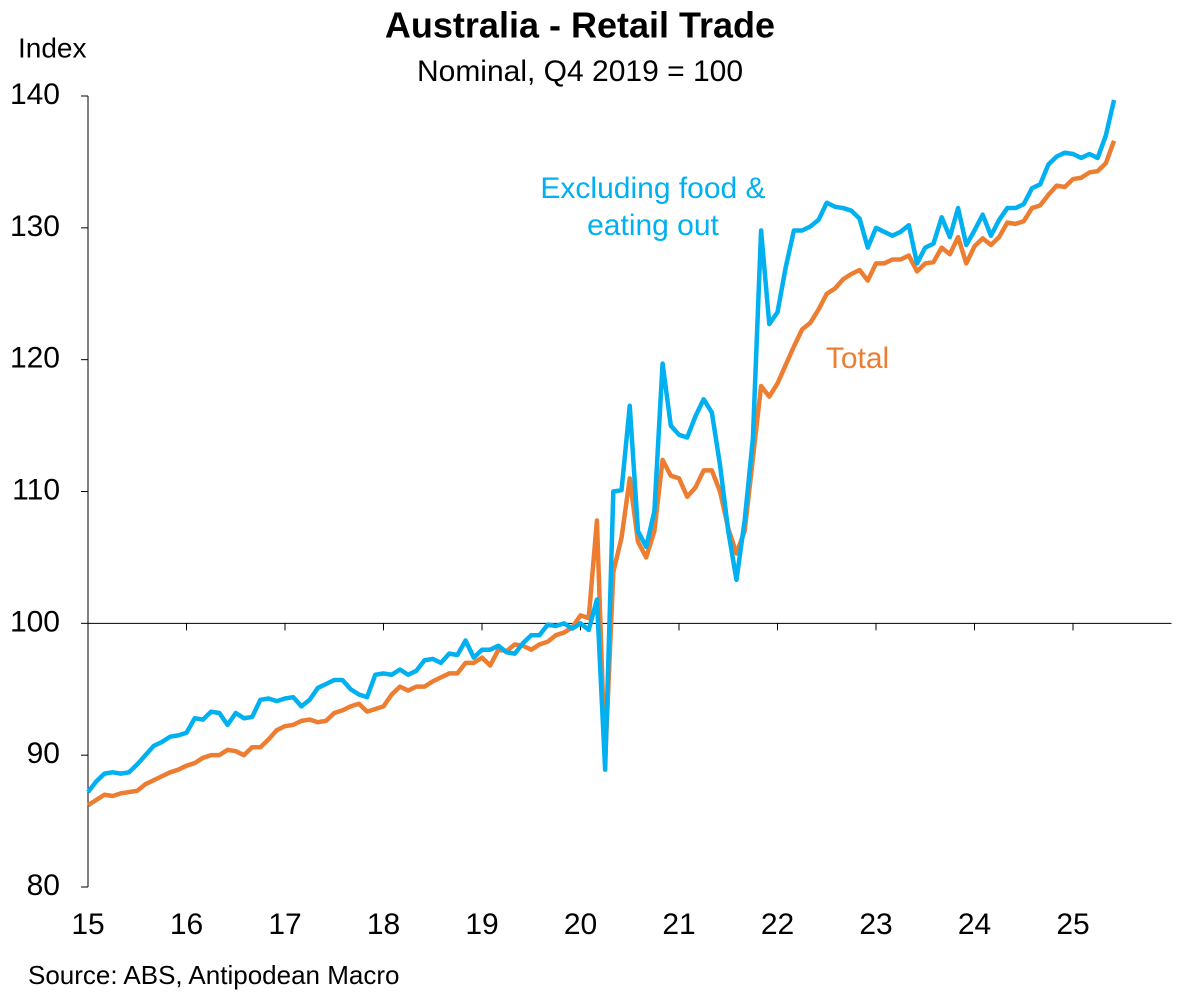 Image resolution: width=1182 pixels, height=997 pixels. What do you see at coordinates (213, 975) in the screenshot?
I see `source-note: Source: ABS, Antipodean Macro` at bounding box center [213, 975].